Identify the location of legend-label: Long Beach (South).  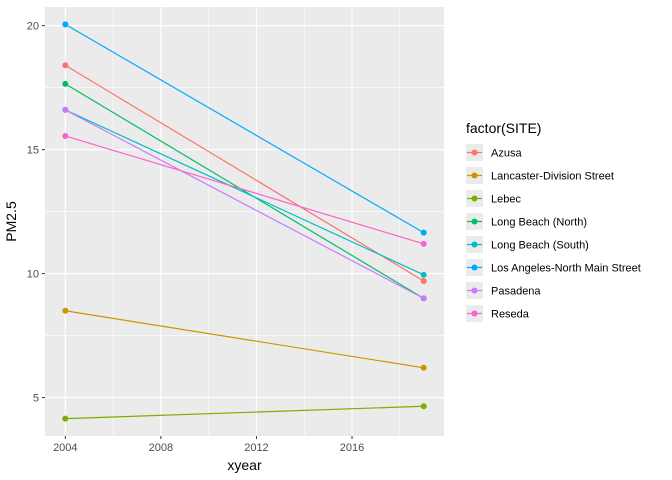
(540, 246).